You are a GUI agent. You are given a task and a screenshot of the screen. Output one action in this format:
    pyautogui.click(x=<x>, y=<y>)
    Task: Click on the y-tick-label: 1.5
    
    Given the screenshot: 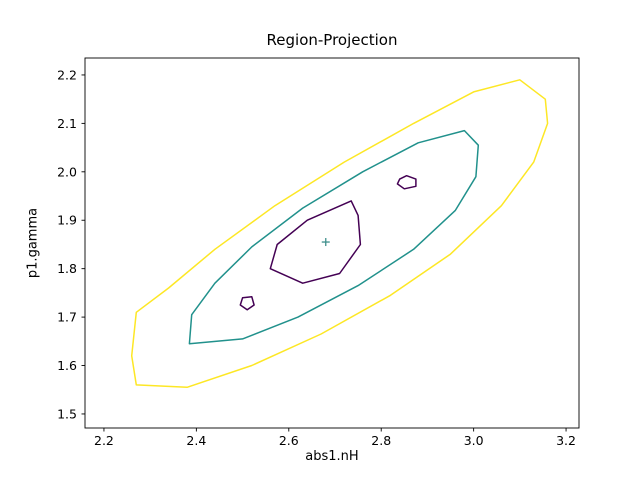 What is the action you would take?
    pyautogui.click(x=67, y=413)
    